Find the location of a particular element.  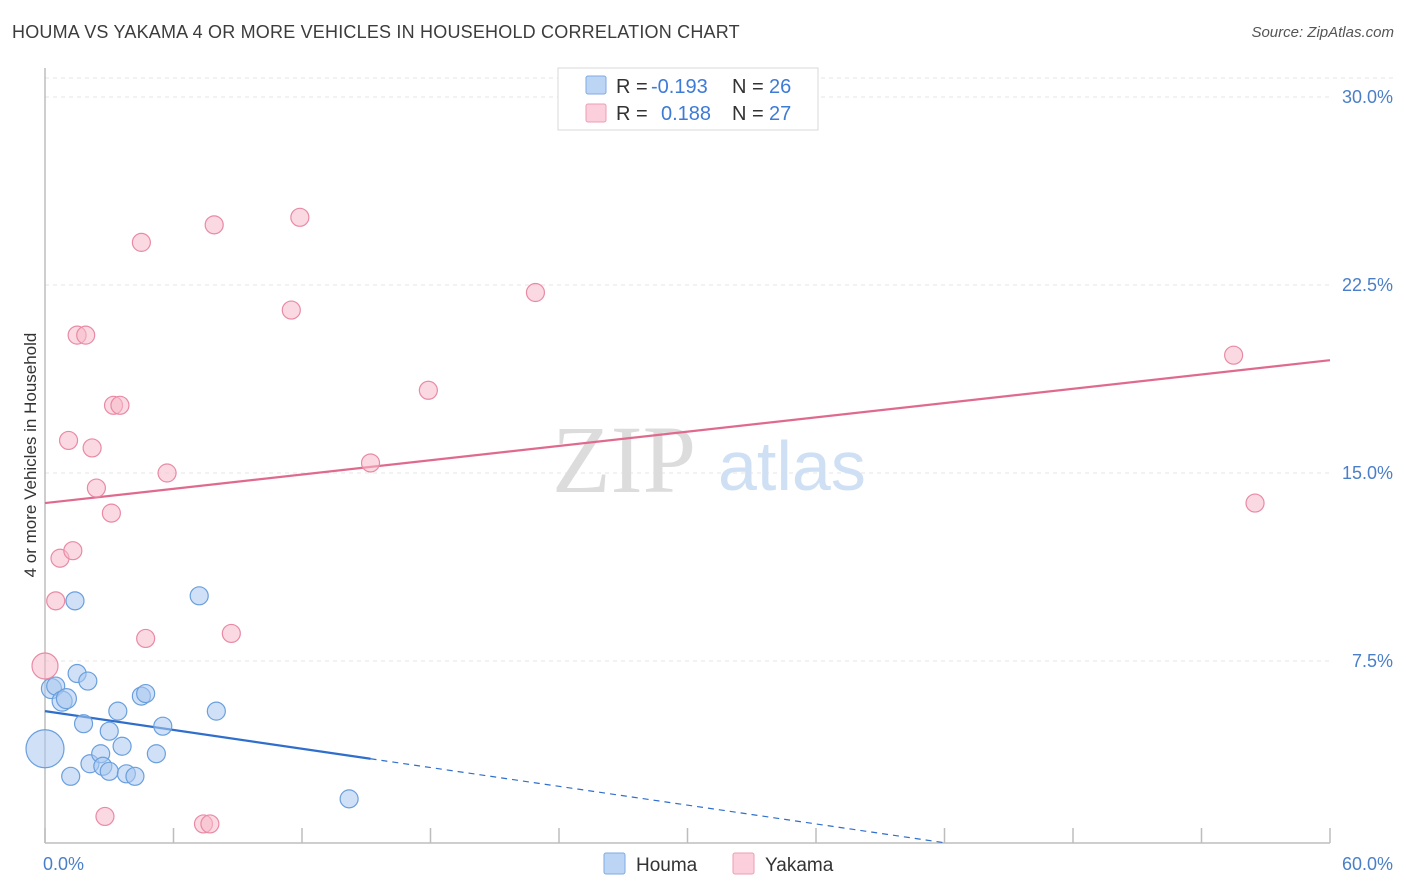

y-tick-labels: 7.5% 15.0% 22.5% 30.0% is located at coordinates (1367, 379).